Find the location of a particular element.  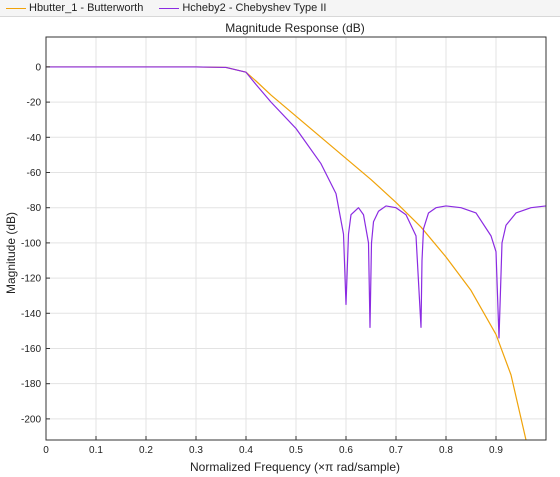

y-tick-label: -120 is located at coordinates (31, 279).